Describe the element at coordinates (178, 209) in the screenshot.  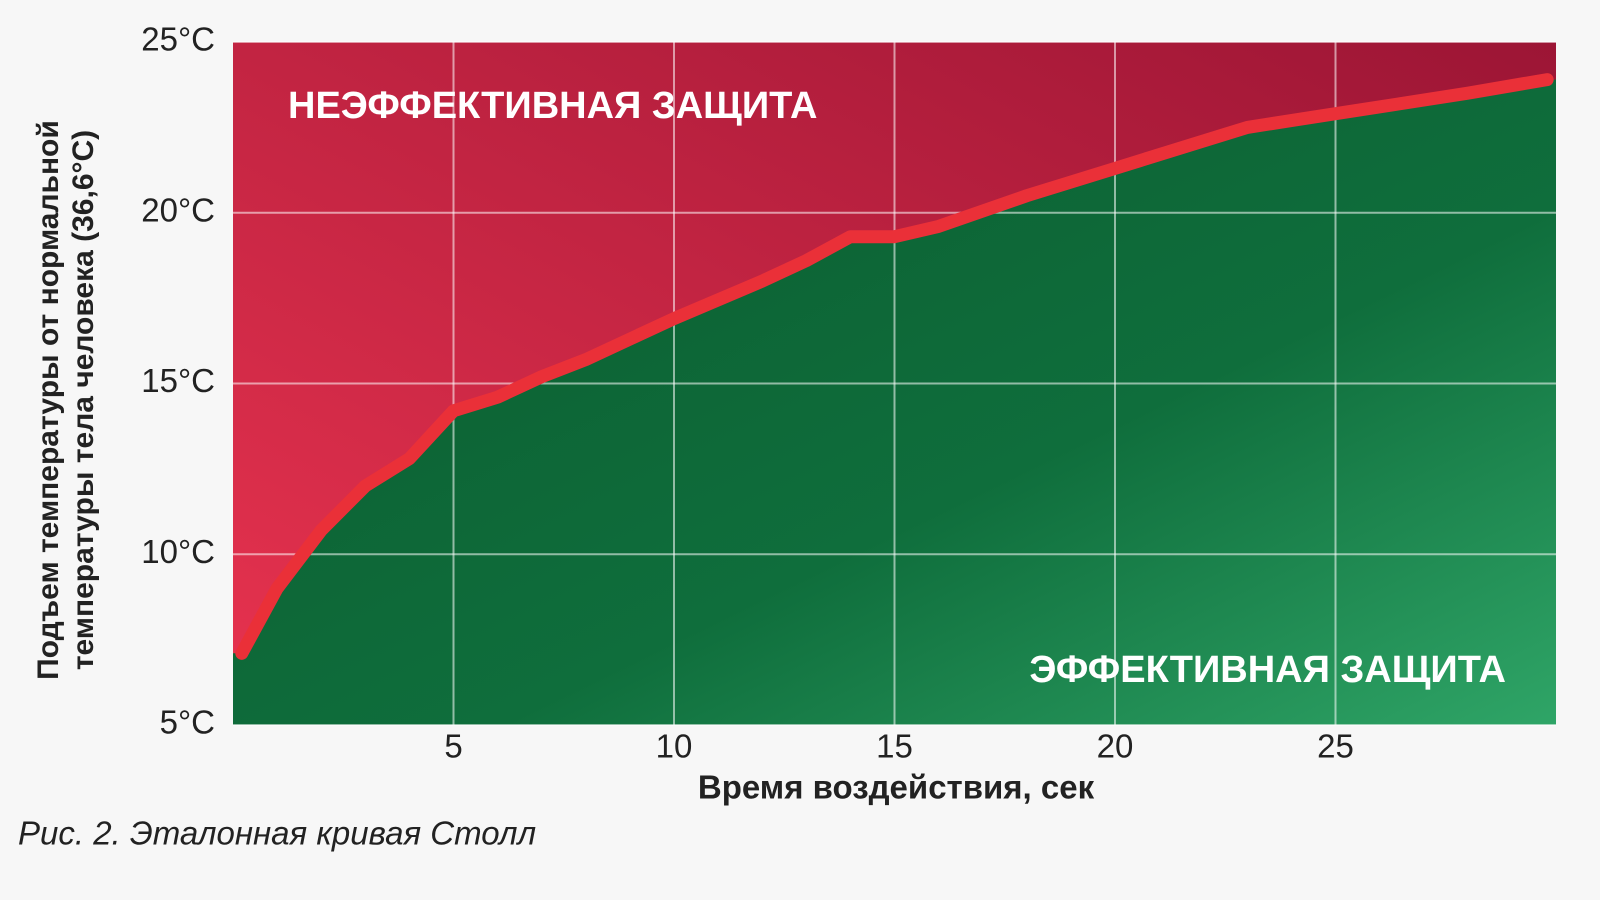
I see `y-tick-label: 20°C` at that location.